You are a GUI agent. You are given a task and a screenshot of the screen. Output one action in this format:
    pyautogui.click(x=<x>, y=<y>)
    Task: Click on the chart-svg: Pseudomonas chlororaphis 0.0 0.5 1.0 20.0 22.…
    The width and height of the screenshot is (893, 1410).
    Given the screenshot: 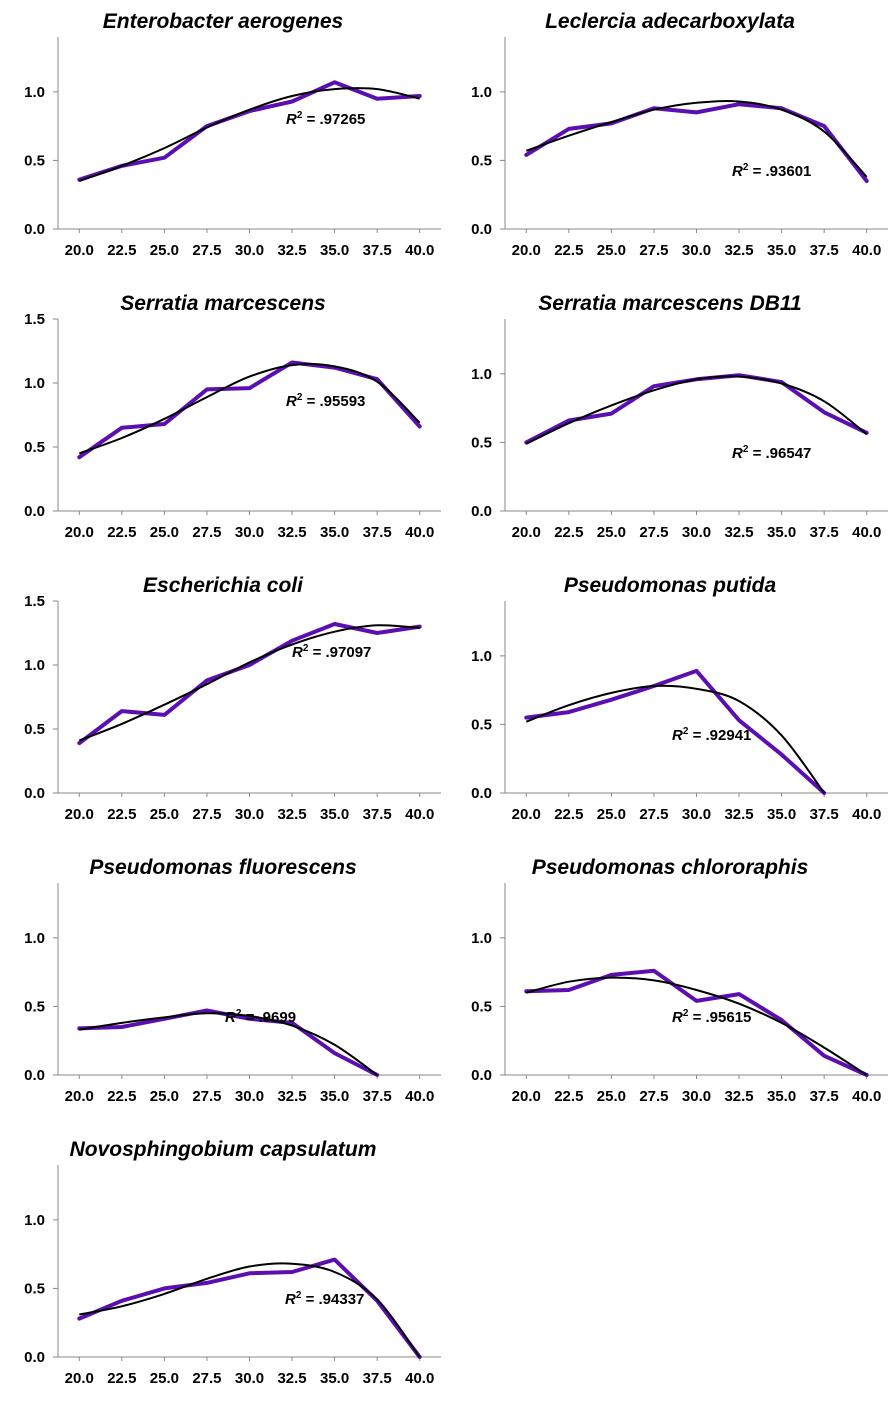 What is the action you would take?
    pyautogui.click(x=679, y=980)
    